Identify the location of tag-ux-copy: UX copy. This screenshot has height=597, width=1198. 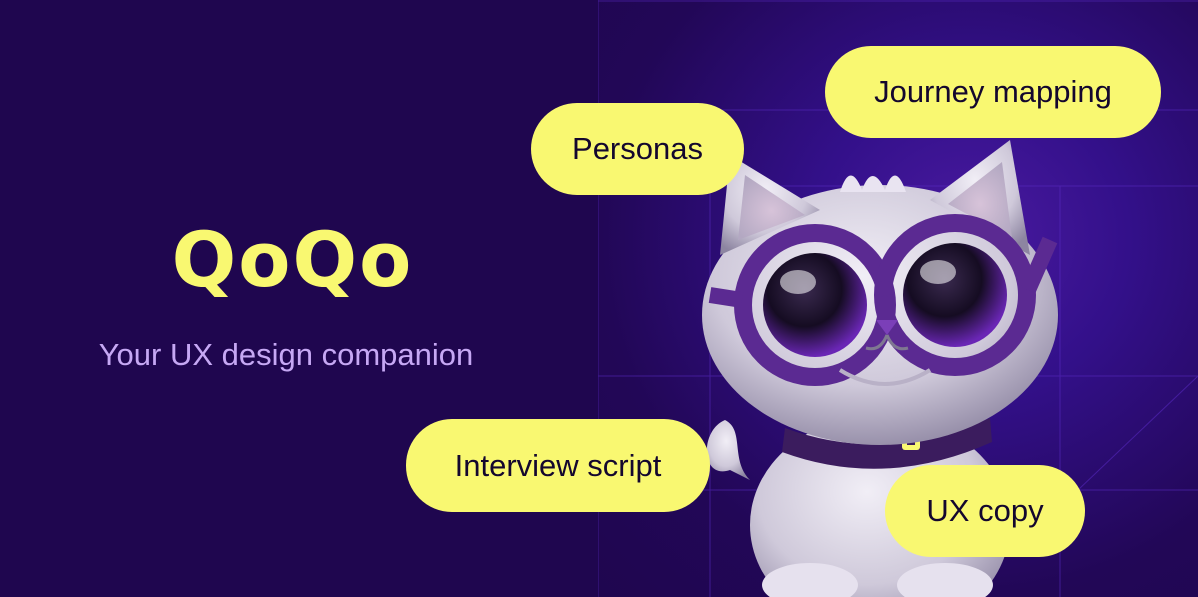
(985, 511).